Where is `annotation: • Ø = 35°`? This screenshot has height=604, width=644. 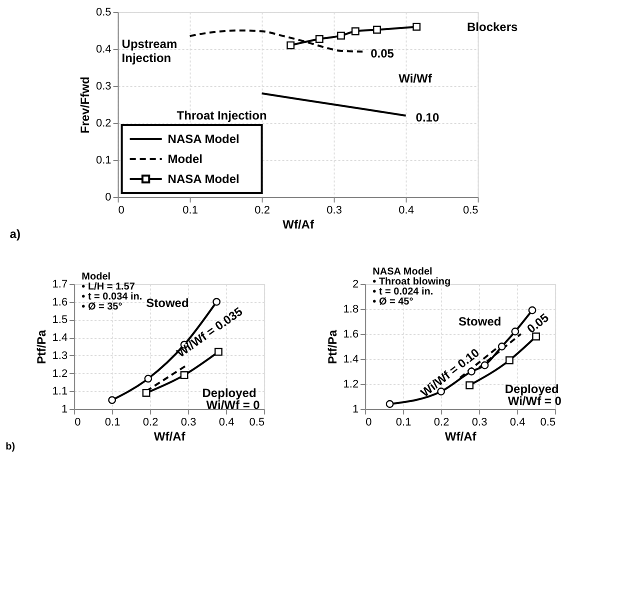
annotation: • Ø = 35° is located at coordinates (102, 307).